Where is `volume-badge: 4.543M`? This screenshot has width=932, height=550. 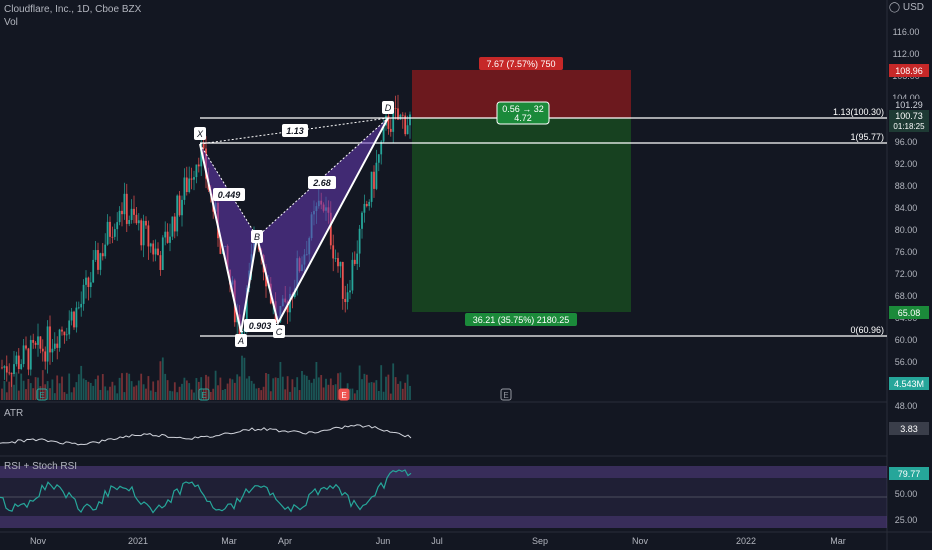 volume-badge: 4.543M is located at coordinates (909, 383).